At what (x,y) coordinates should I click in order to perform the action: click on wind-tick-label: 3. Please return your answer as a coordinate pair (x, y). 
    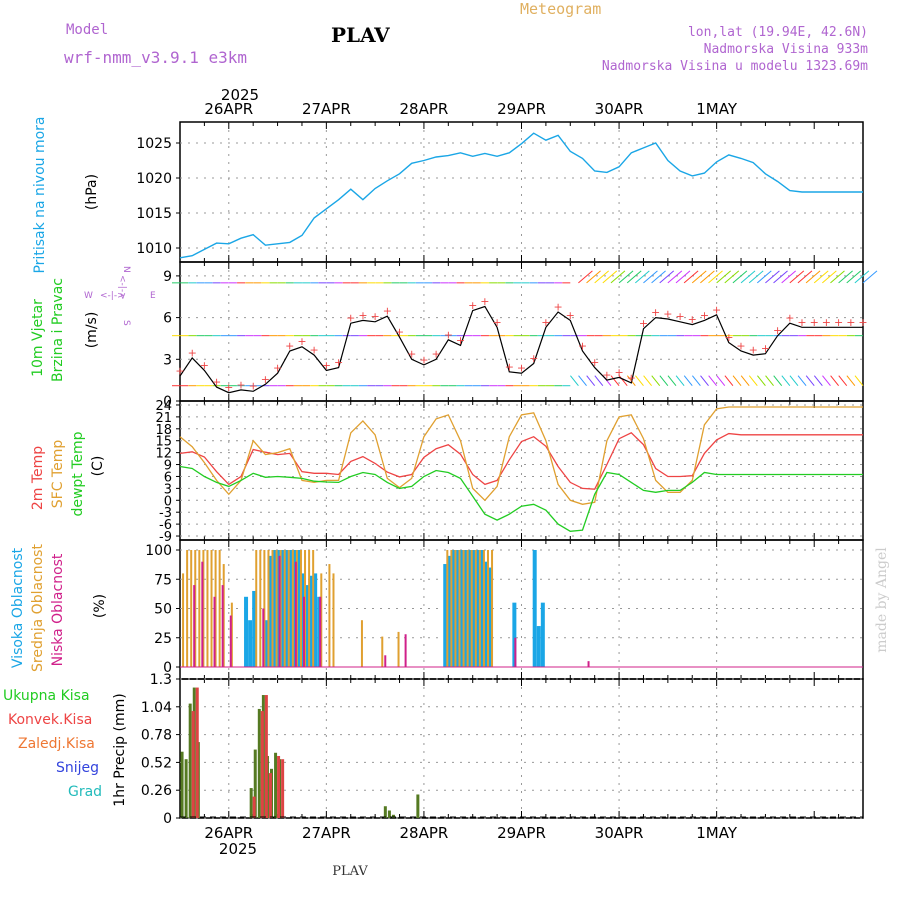
    Looking at the image, I should click on (167, 360).